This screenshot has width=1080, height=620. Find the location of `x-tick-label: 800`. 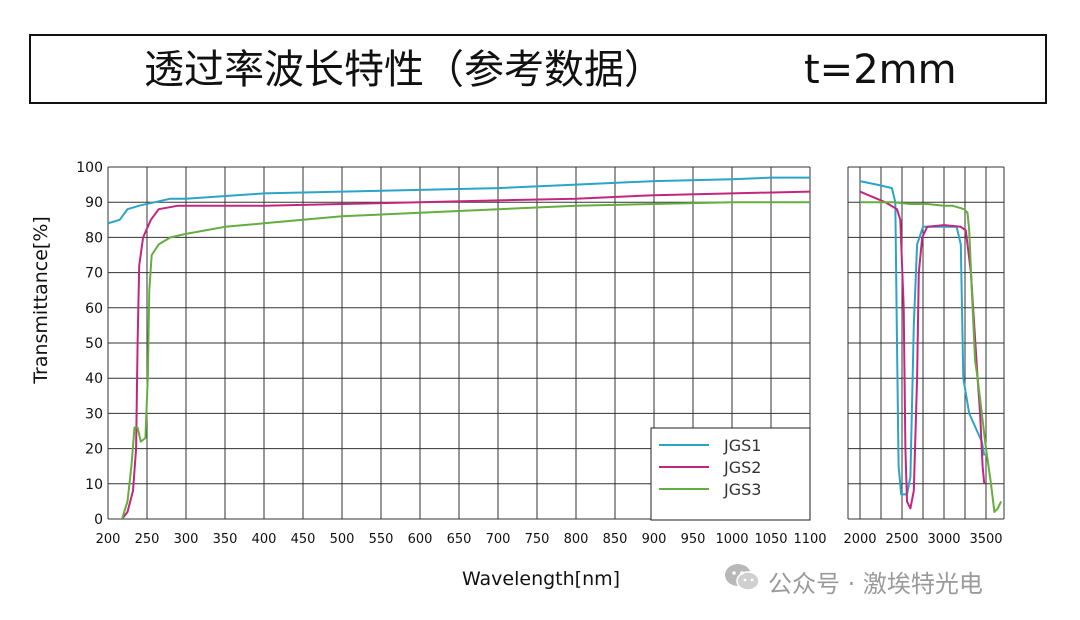

x-tick-label: 800 is located at coordinates (576, 539).